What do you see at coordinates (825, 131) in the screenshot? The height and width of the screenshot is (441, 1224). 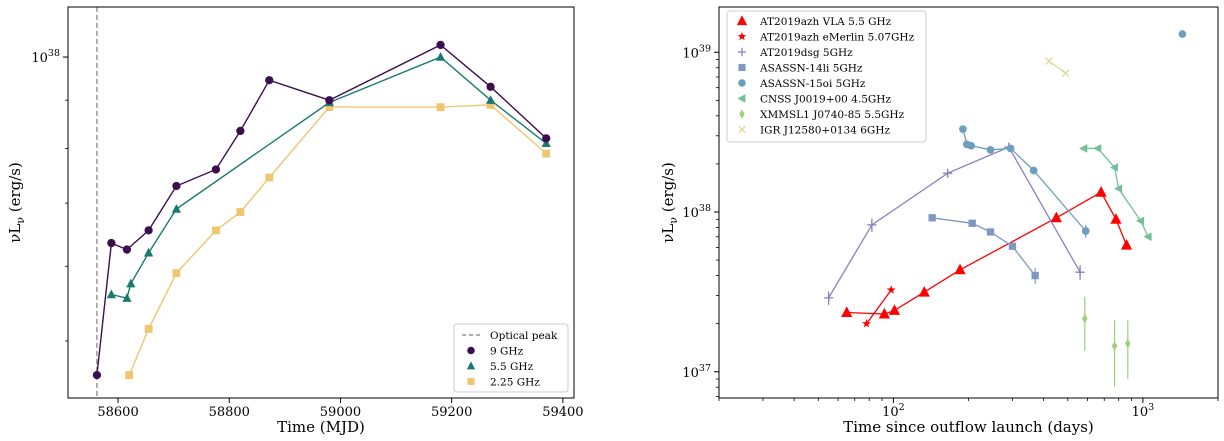 I see `legend-label: IGR J12580+0134 6GHz` at bounding box center [825, 131].